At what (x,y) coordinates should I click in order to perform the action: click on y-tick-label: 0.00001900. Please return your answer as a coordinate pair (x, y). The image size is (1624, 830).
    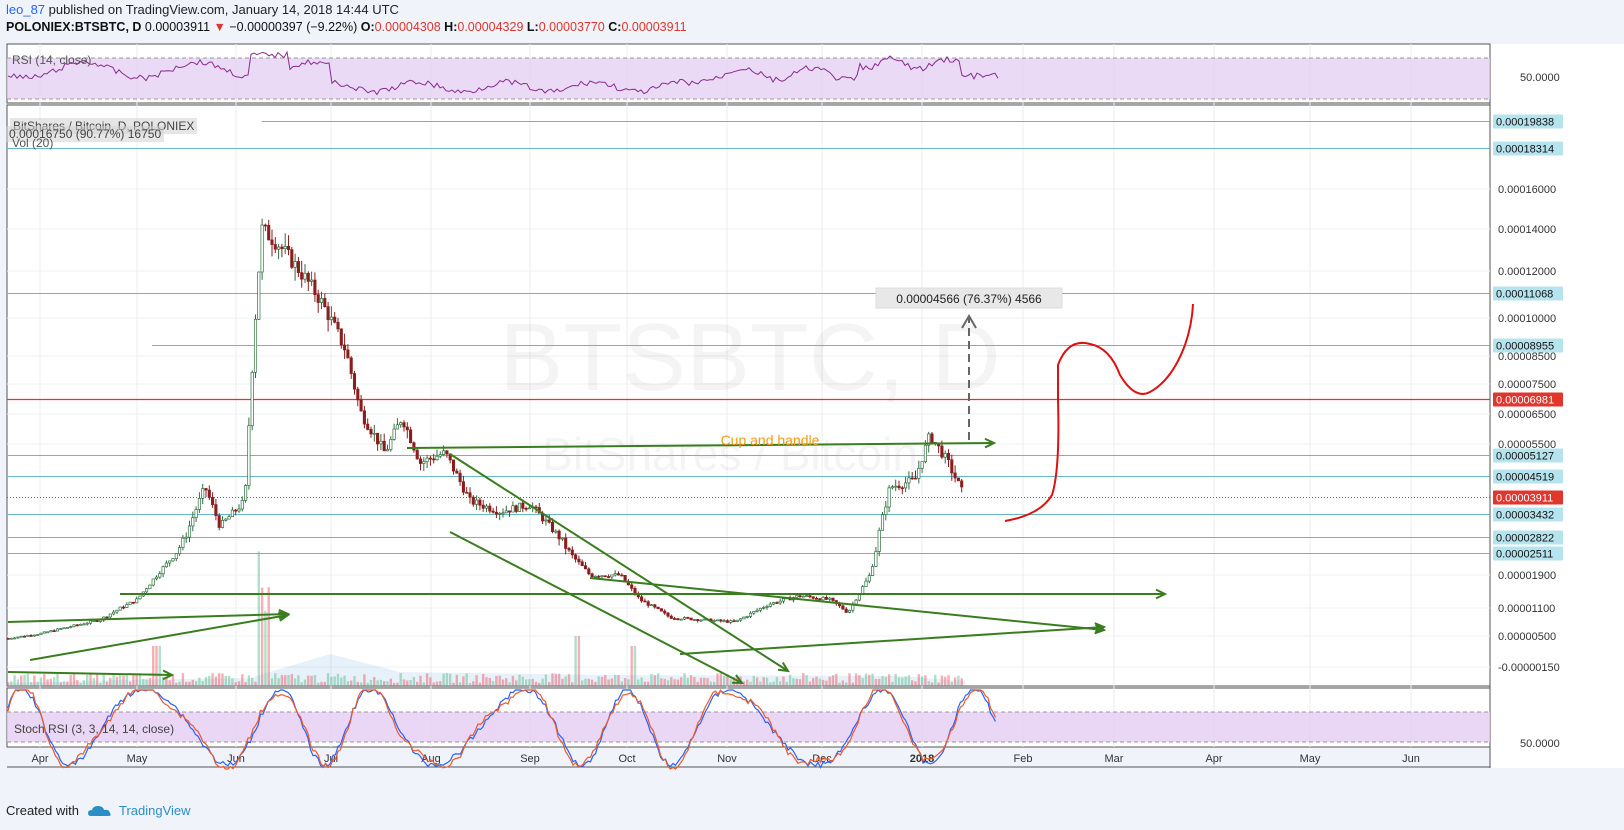
    Looking at the image, I should click on (1527, 576).